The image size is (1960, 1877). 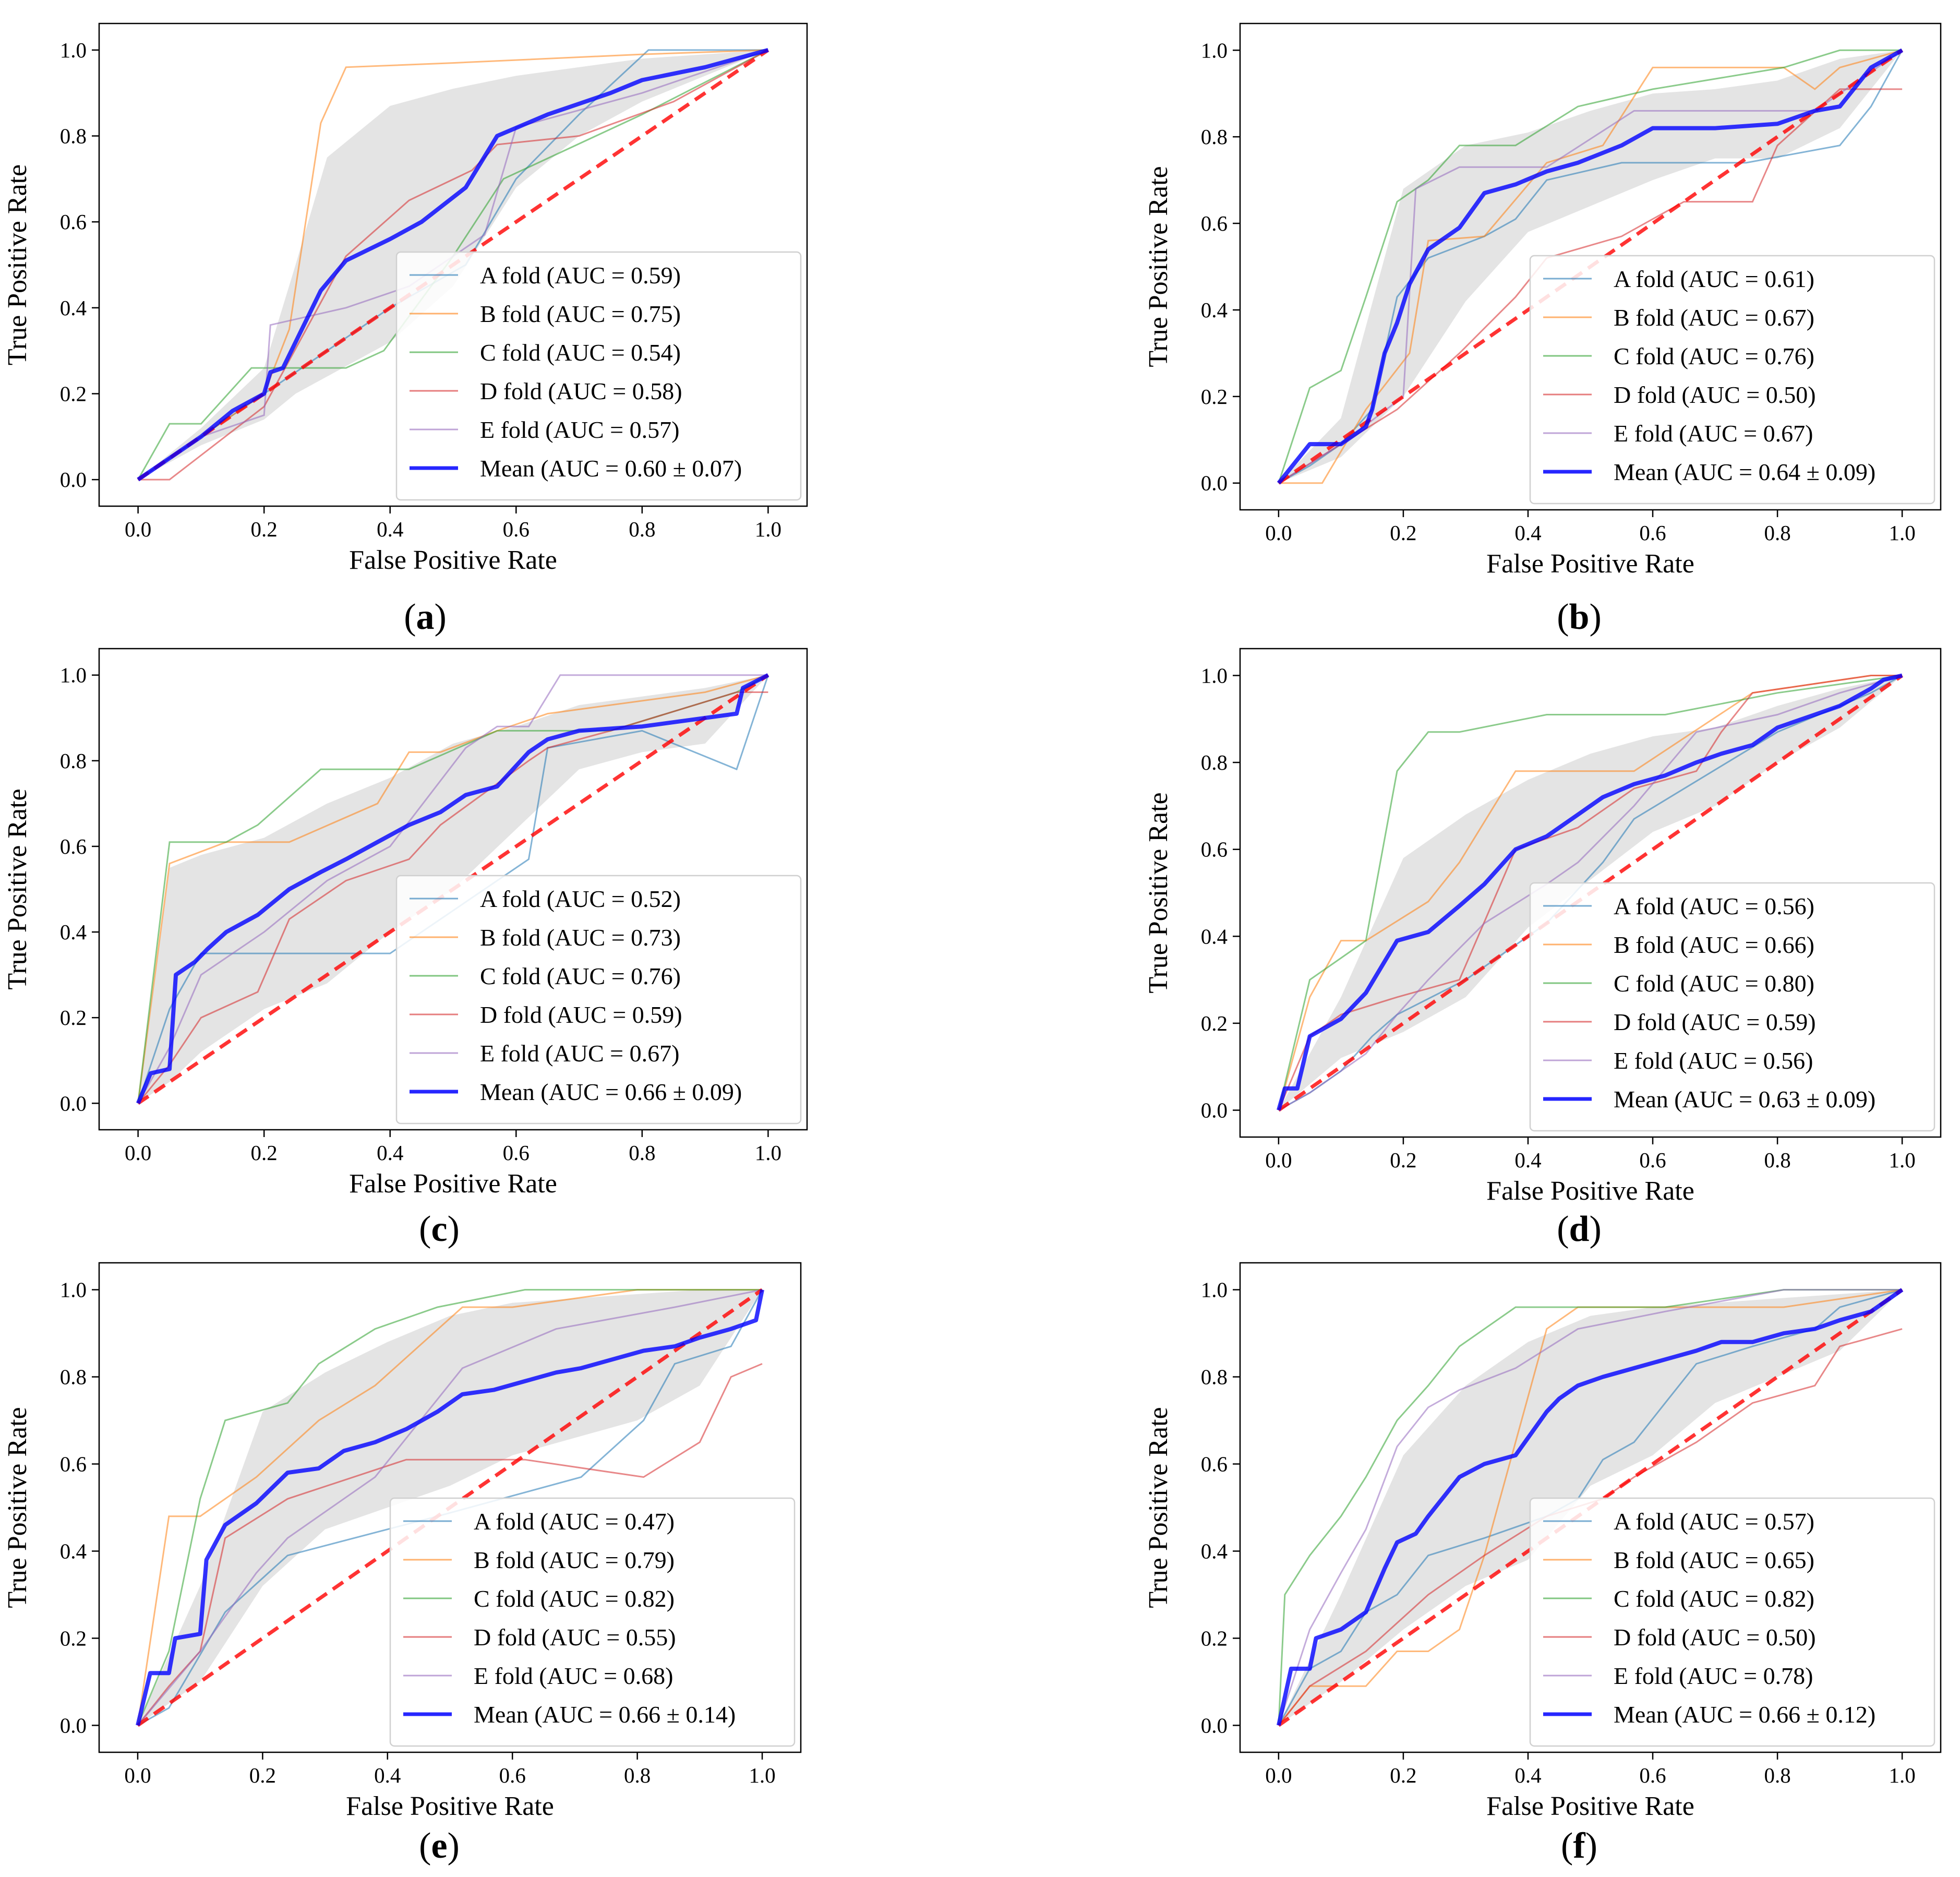 What do you see at coordinates (1714, 944) in the screenshot?
I see `legend-entry: B fold (AUC = 0.66)` at bounding box center [1714, 944].